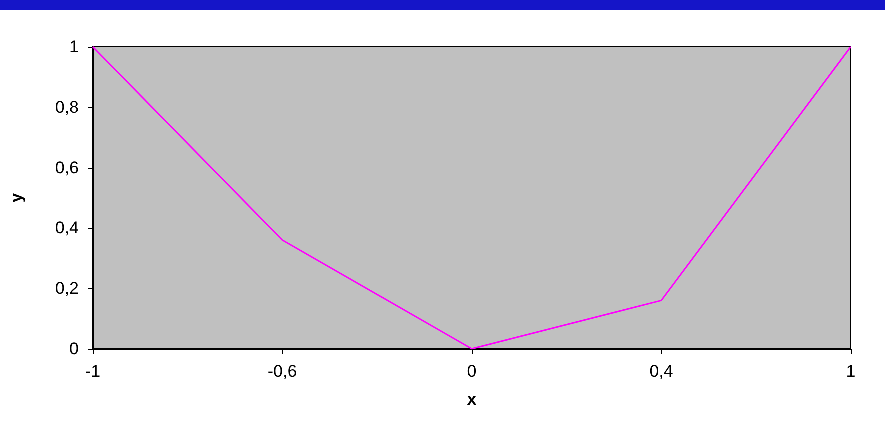 Image resolution: width=885 pixels, height=440 pixels. I want to click on y-tick-label: 0,4, so click(67, 228).